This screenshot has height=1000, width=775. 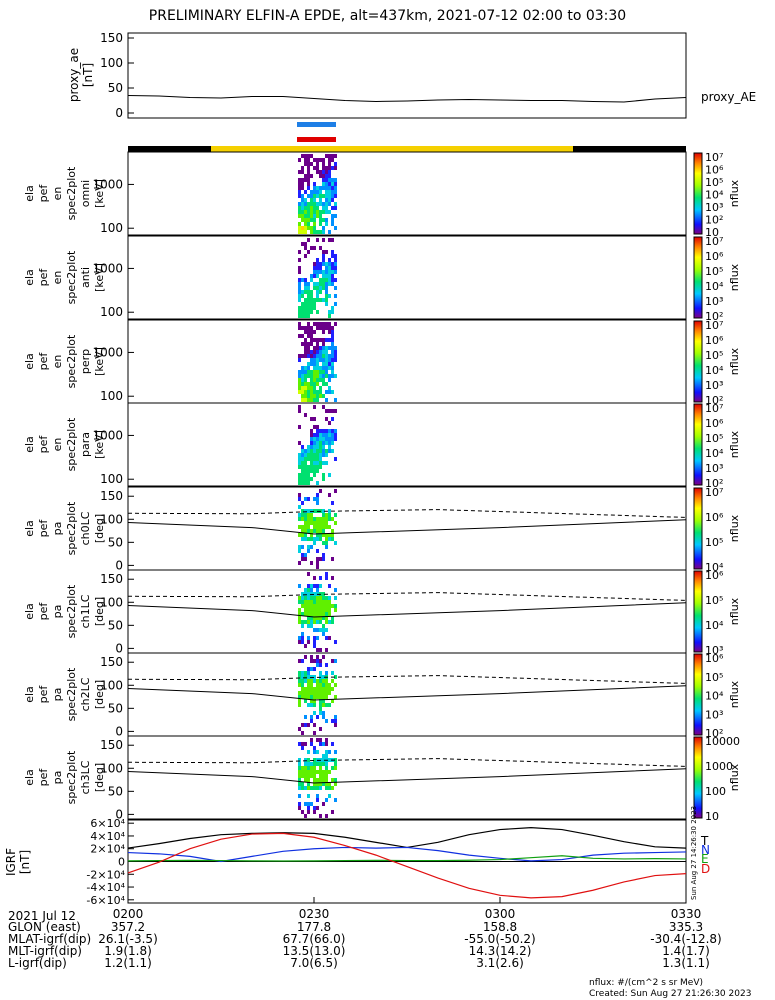 I want to click on date-label: 2021 Jul 12, so click(x=42, y=916).